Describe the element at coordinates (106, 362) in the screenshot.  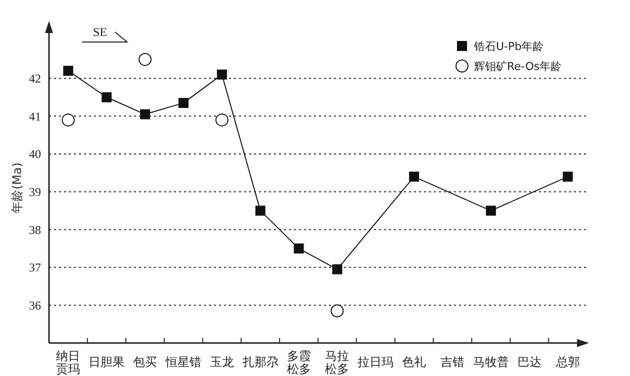
I see `x-tick-label: 日胆果` at that location.